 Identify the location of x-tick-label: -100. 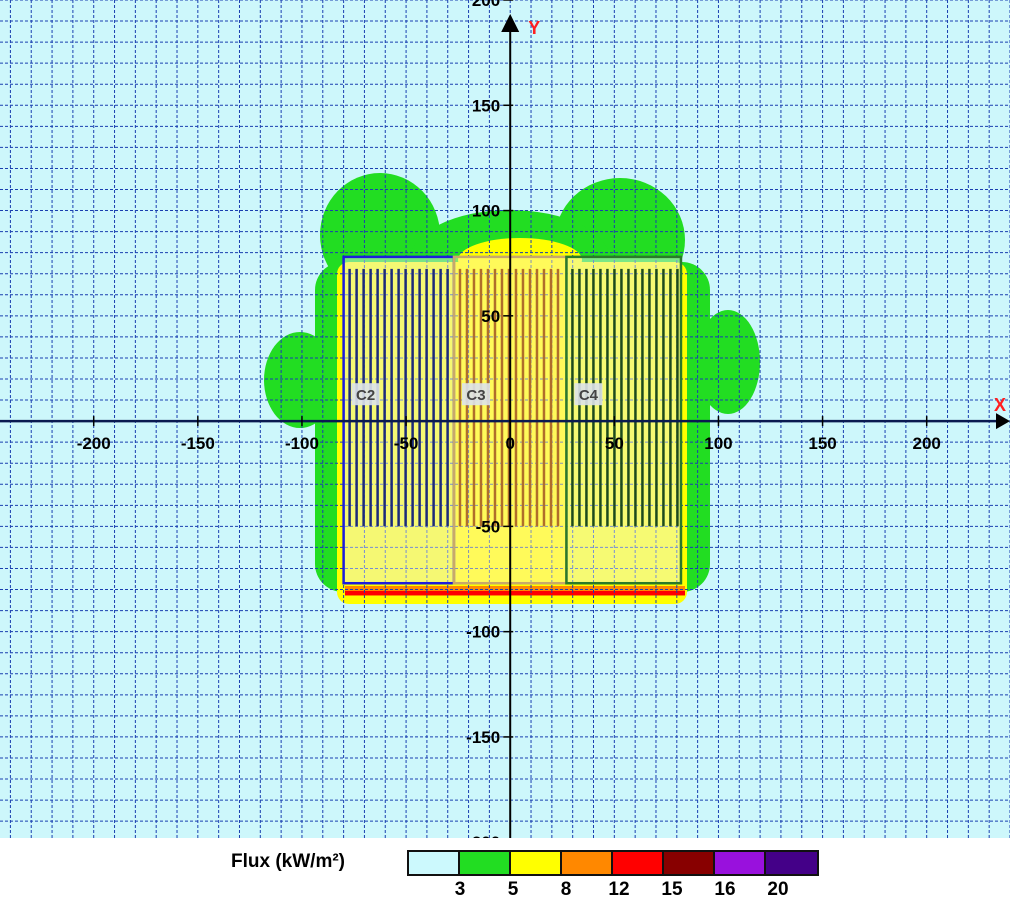
(302, 443).